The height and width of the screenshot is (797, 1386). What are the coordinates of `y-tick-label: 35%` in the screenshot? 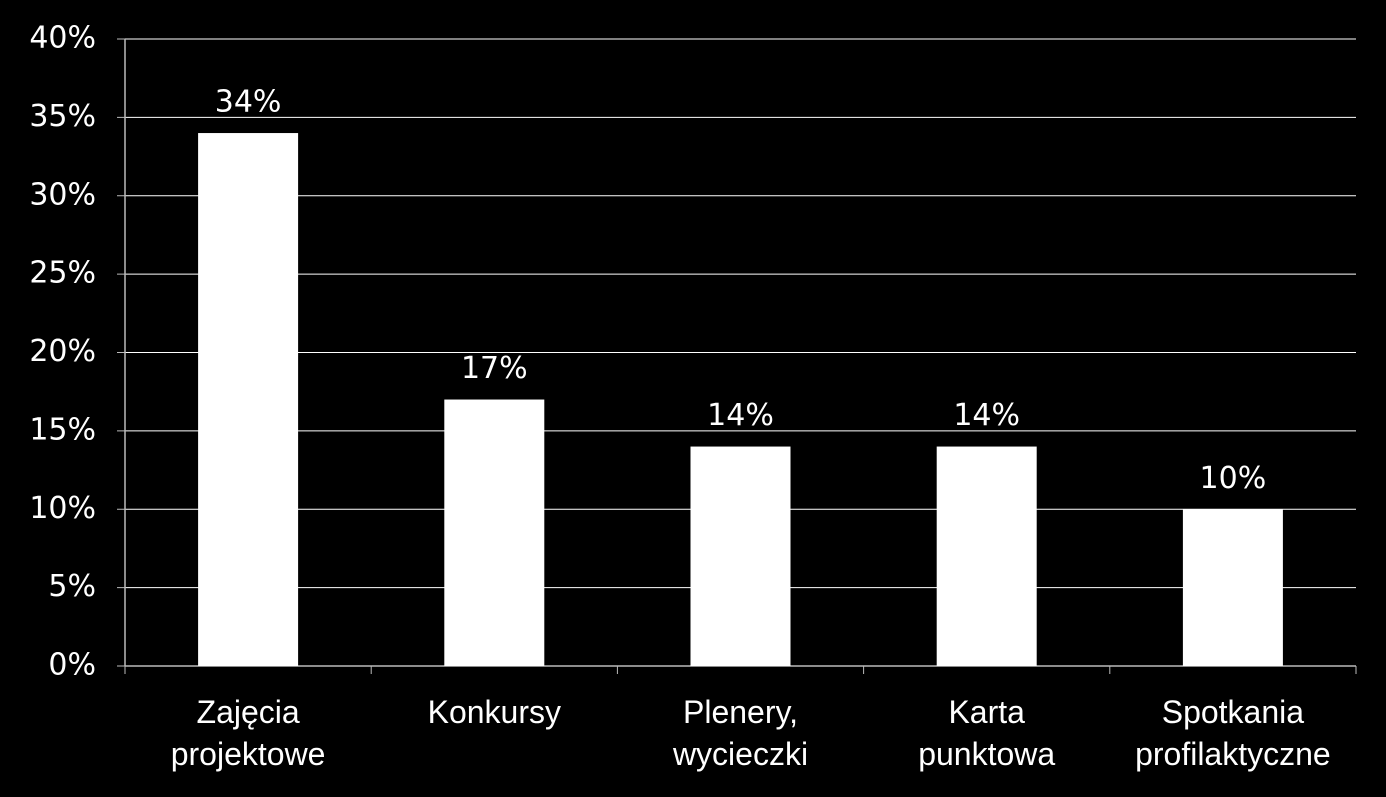 It's located at (62, 116).